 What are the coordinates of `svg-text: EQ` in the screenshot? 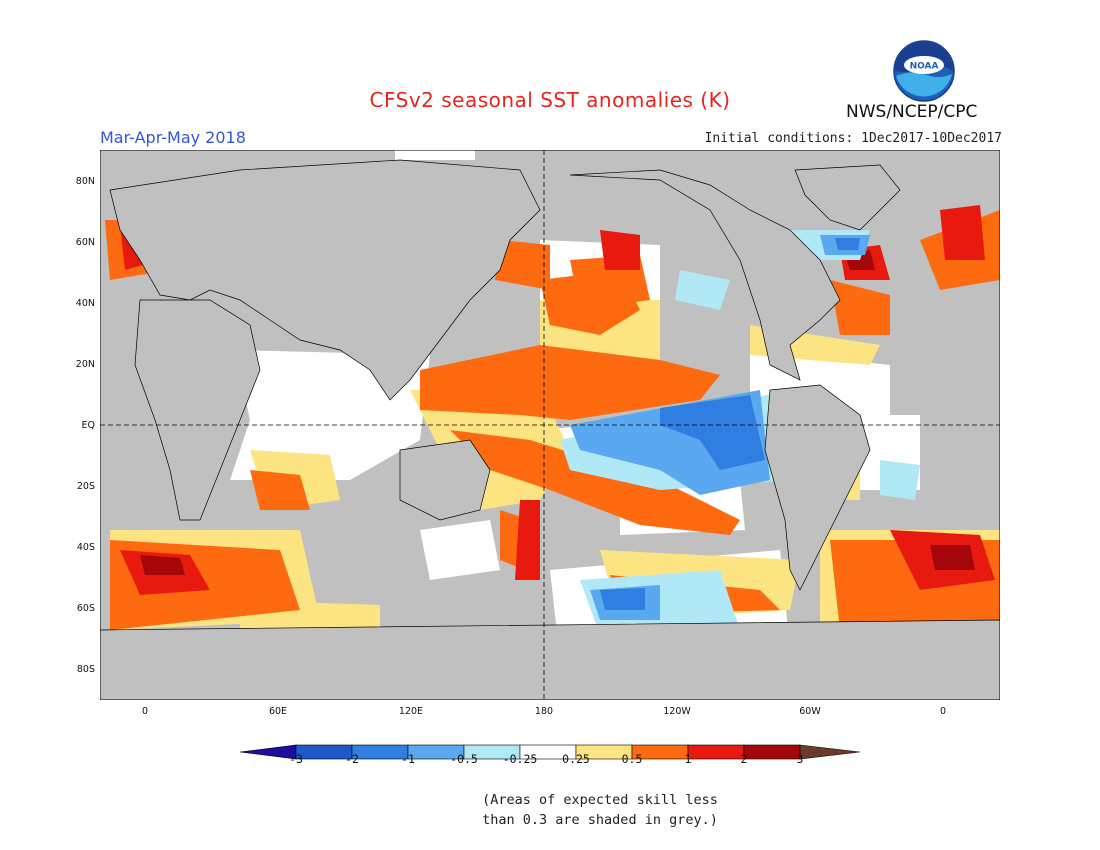 It's located at (88, 425).